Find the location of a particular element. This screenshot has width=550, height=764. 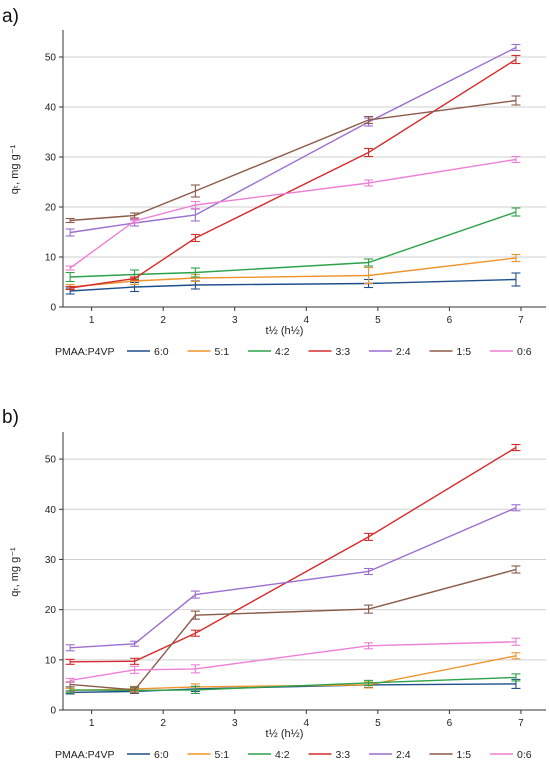

panel-label: a) is located at coordinates (10, 16).